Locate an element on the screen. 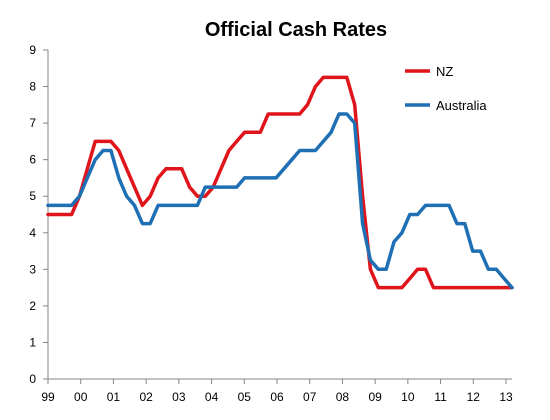 This screenshot has width=550, height=420. x-tick-label: 05 is located at coordinates (245, 397).